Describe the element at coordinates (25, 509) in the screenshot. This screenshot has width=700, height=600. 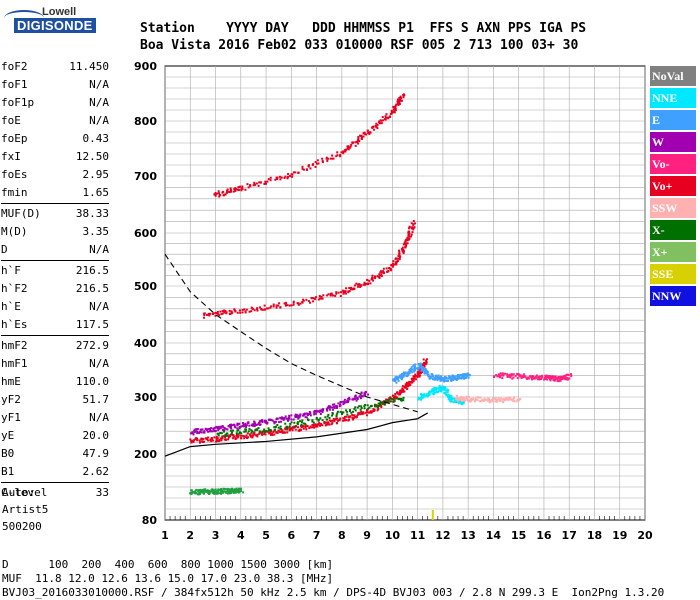
I see `auto-software: Artist5` at that location.